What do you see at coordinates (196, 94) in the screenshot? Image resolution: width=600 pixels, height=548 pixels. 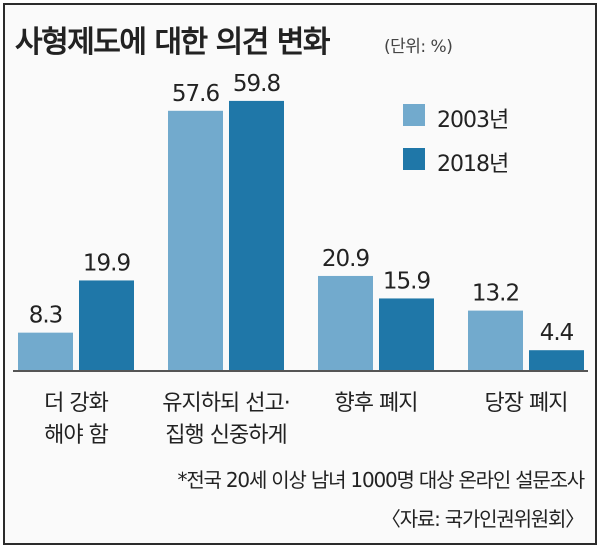 I see `value-label-2003-1: 57.6` at bounding box center [196, 94].